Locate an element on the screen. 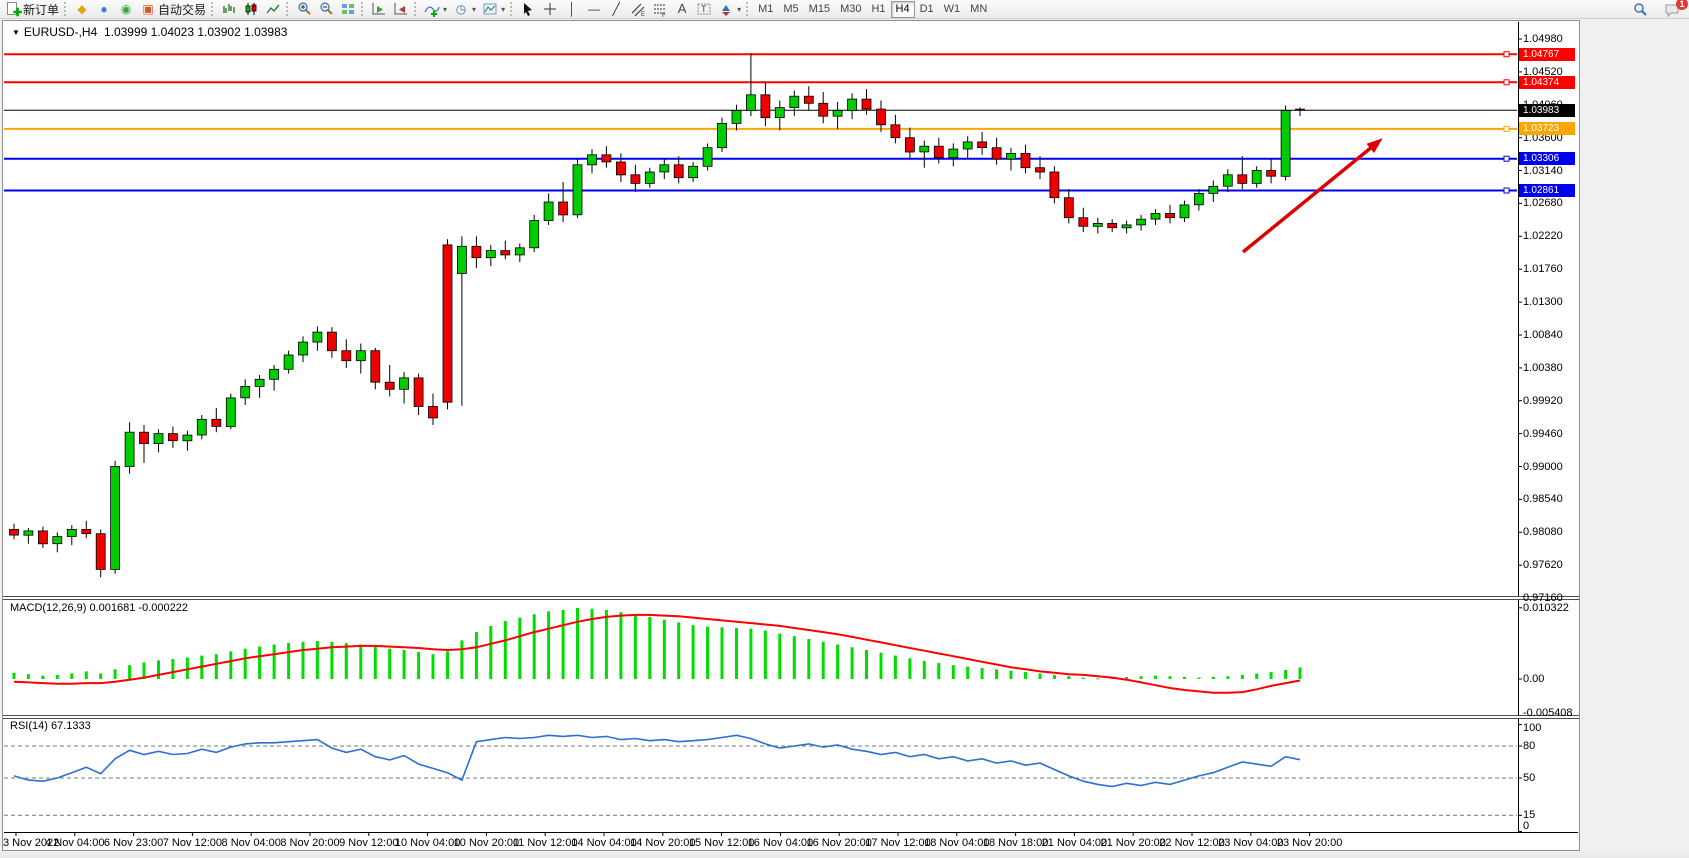 The height and width of the screenshot is (858, 1689). new-order-icon: ✚ is located at coordinates (13, 10).